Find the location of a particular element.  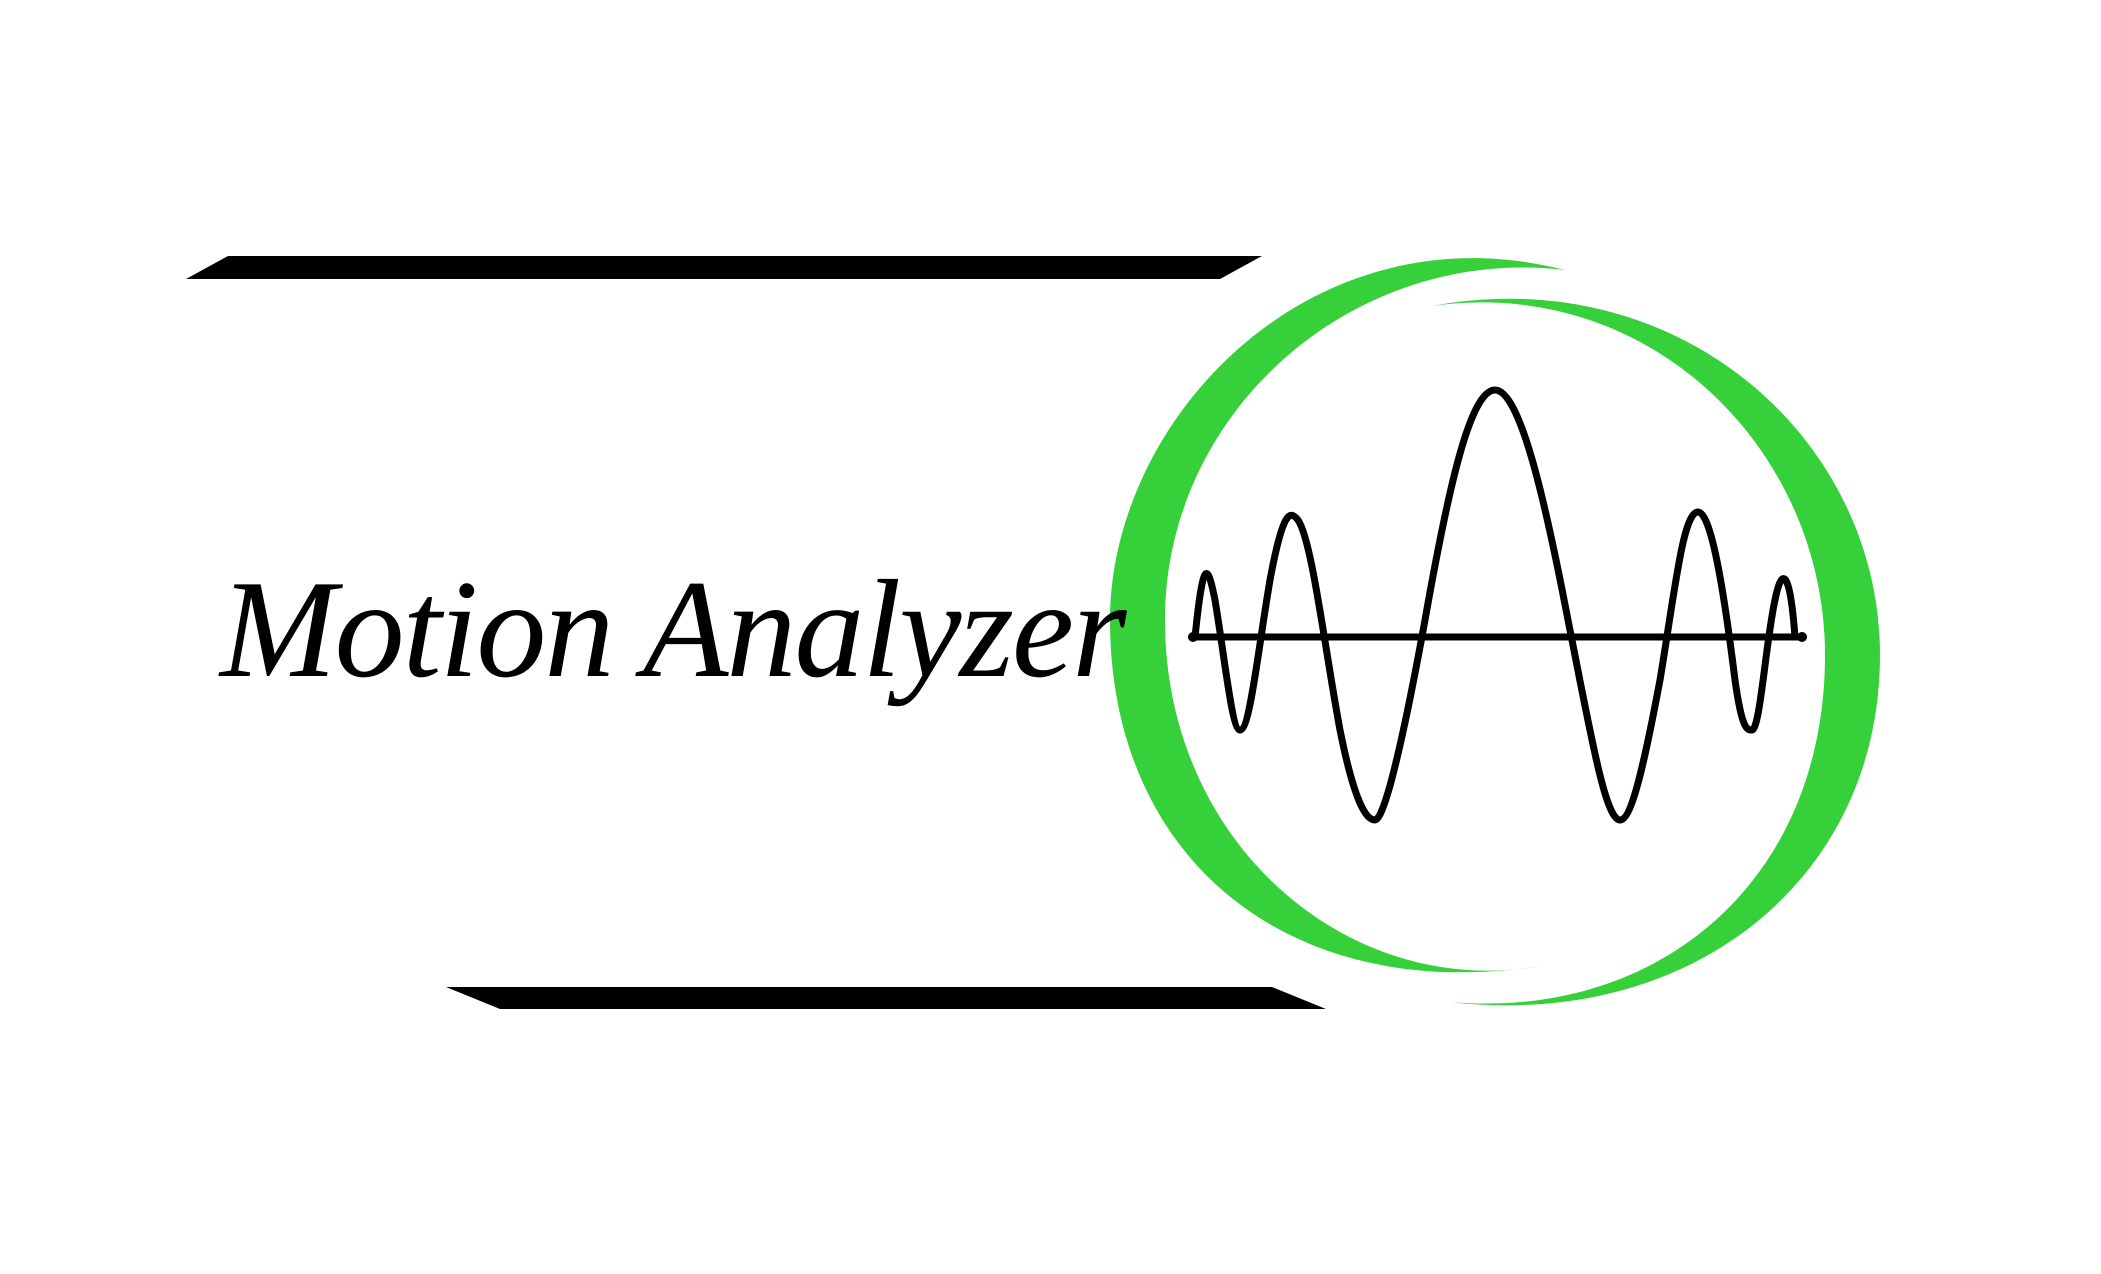

sine-wave-icon is located at coordinates (1497, 605).